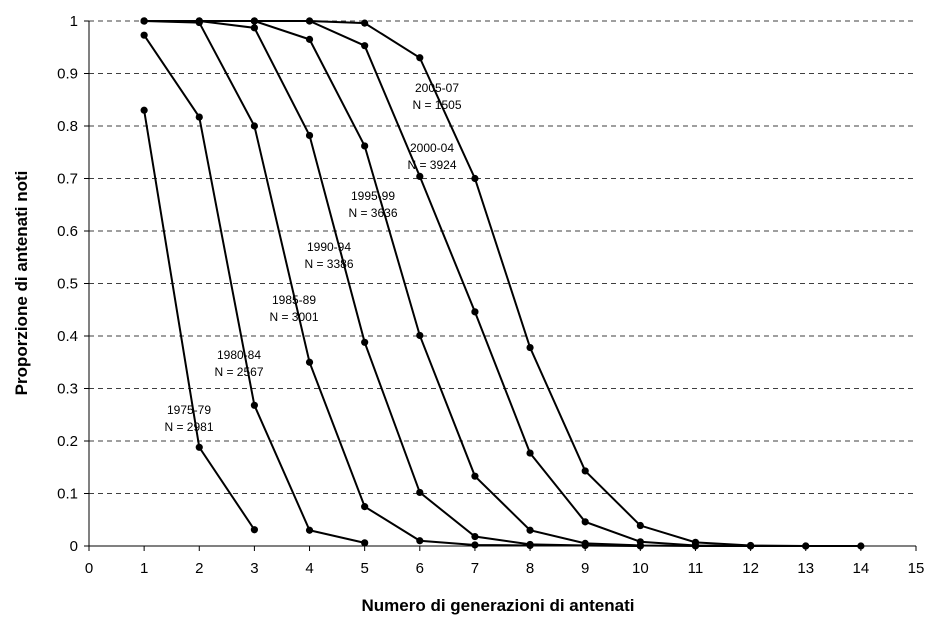  I want to click on series-n-label: N = 3636, so click(372, 213).